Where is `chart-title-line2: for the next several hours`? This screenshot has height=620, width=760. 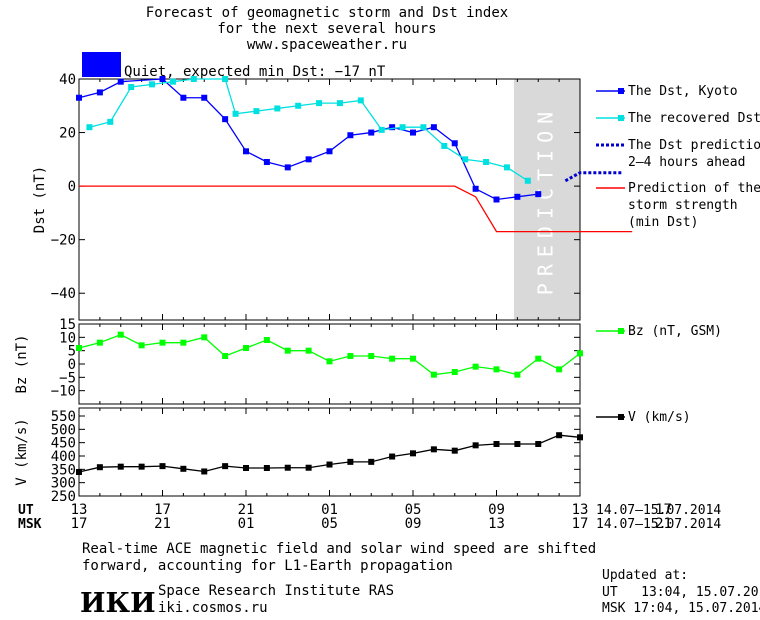
chart-title-line2: for the next several hours is located at coordinates (326, 29).